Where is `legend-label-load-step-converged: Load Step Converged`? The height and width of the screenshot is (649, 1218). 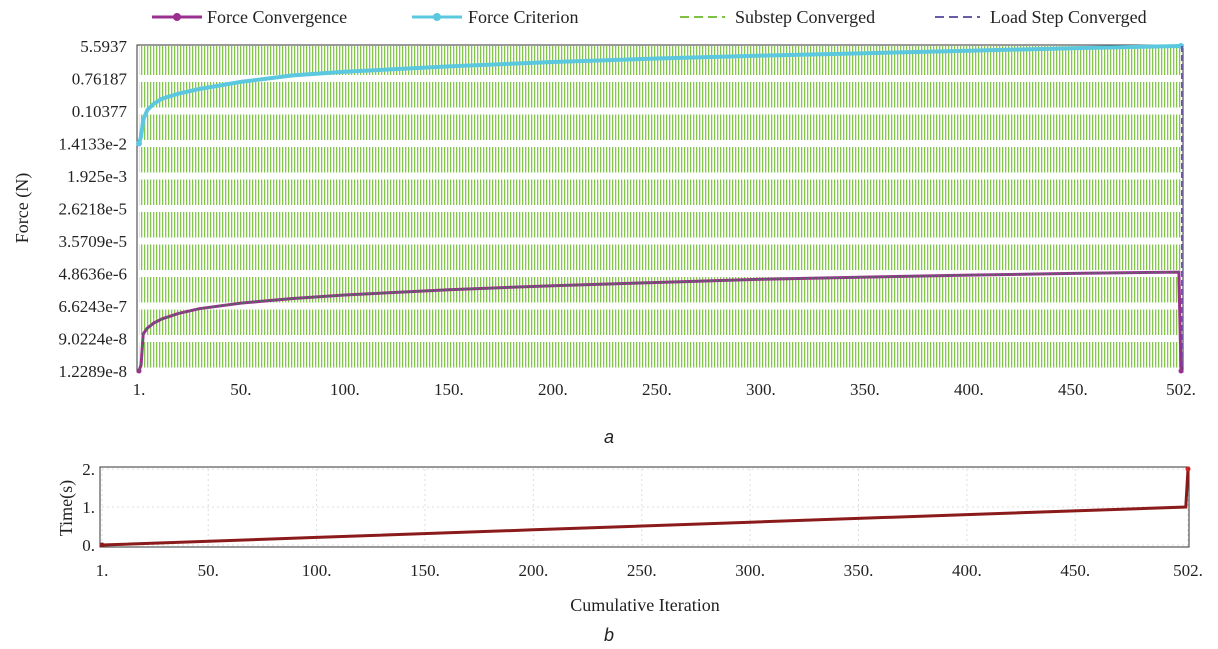
legend-label-load-step-converged: Load Step Converged is located at coordinates (1068, 17).